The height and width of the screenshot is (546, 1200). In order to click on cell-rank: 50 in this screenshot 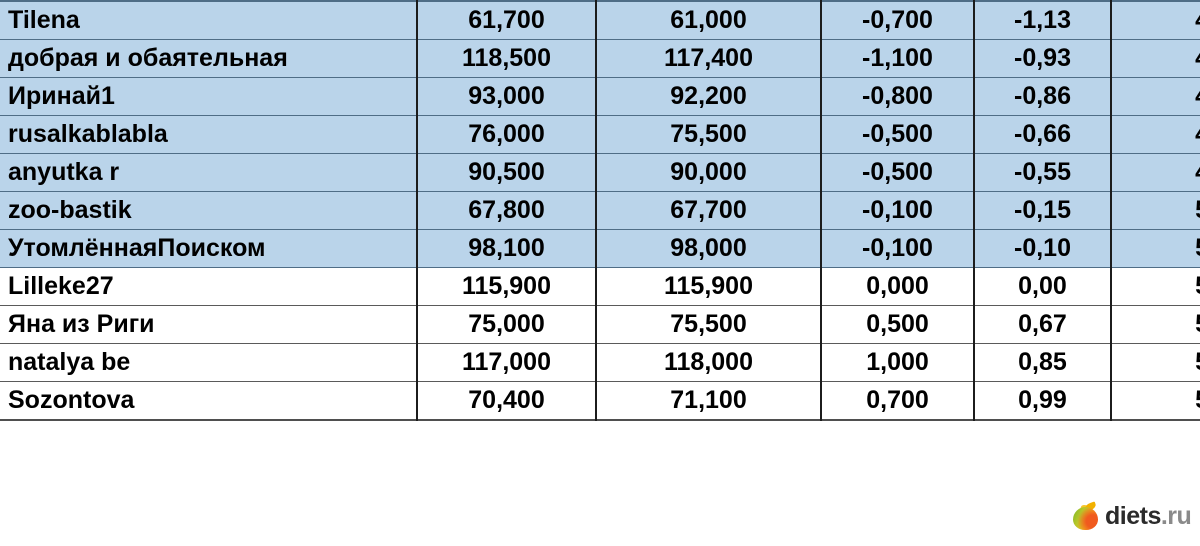, I will do `click(1155, 210)`.